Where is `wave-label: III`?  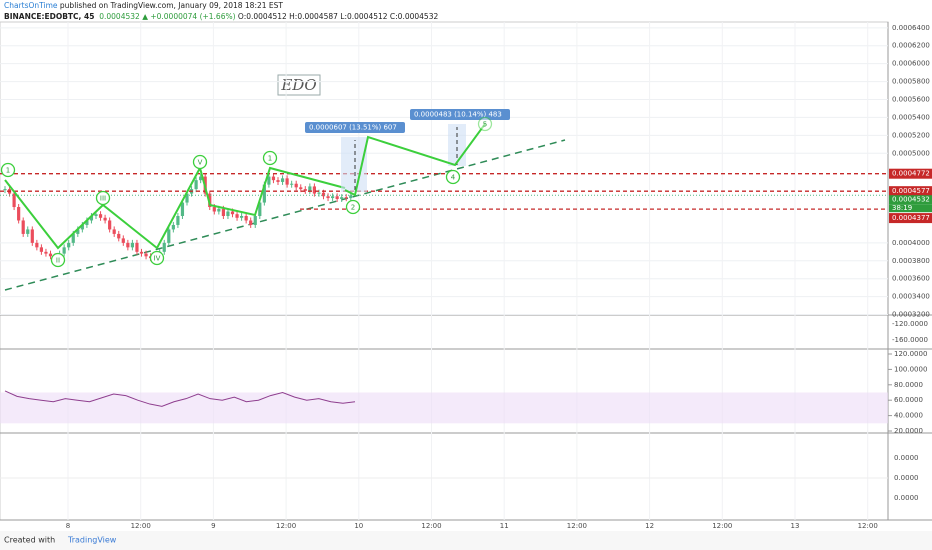
wave-label: III is located at coordinates (103, 199).